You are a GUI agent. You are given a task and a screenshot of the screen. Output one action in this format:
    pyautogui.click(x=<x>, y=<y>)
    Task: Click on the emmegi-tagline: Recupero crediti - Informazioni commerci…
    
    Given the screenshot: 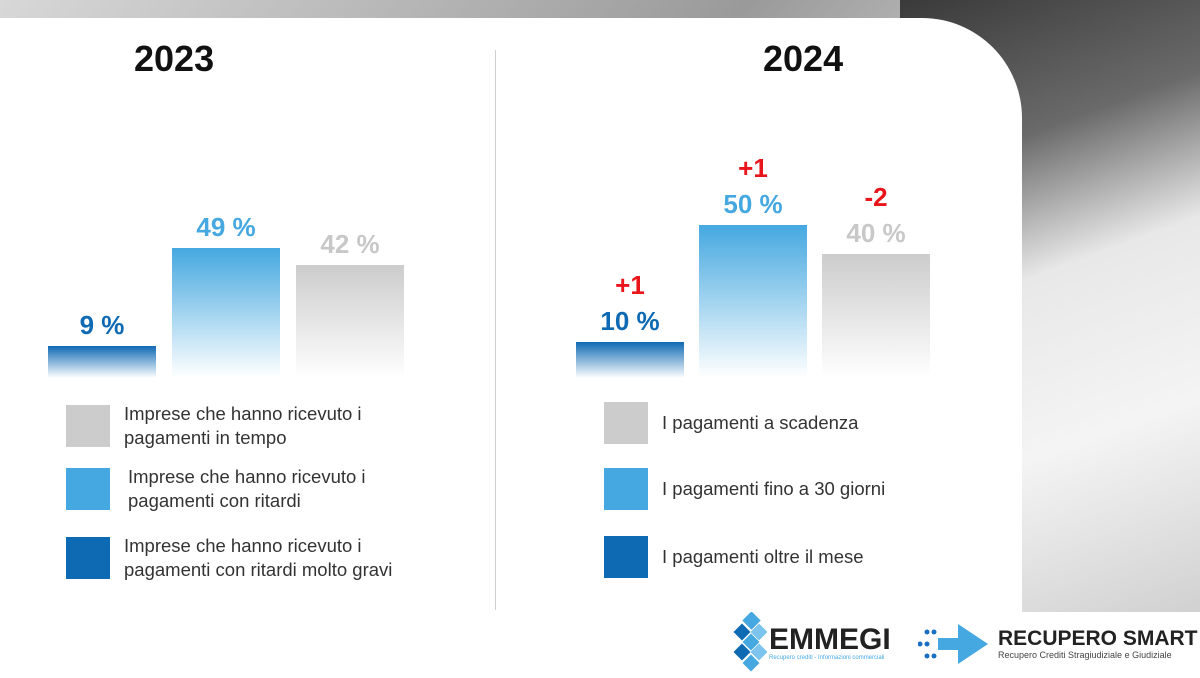 What is the action you would take?
    pyautogui.click(x=827, y=658)
    